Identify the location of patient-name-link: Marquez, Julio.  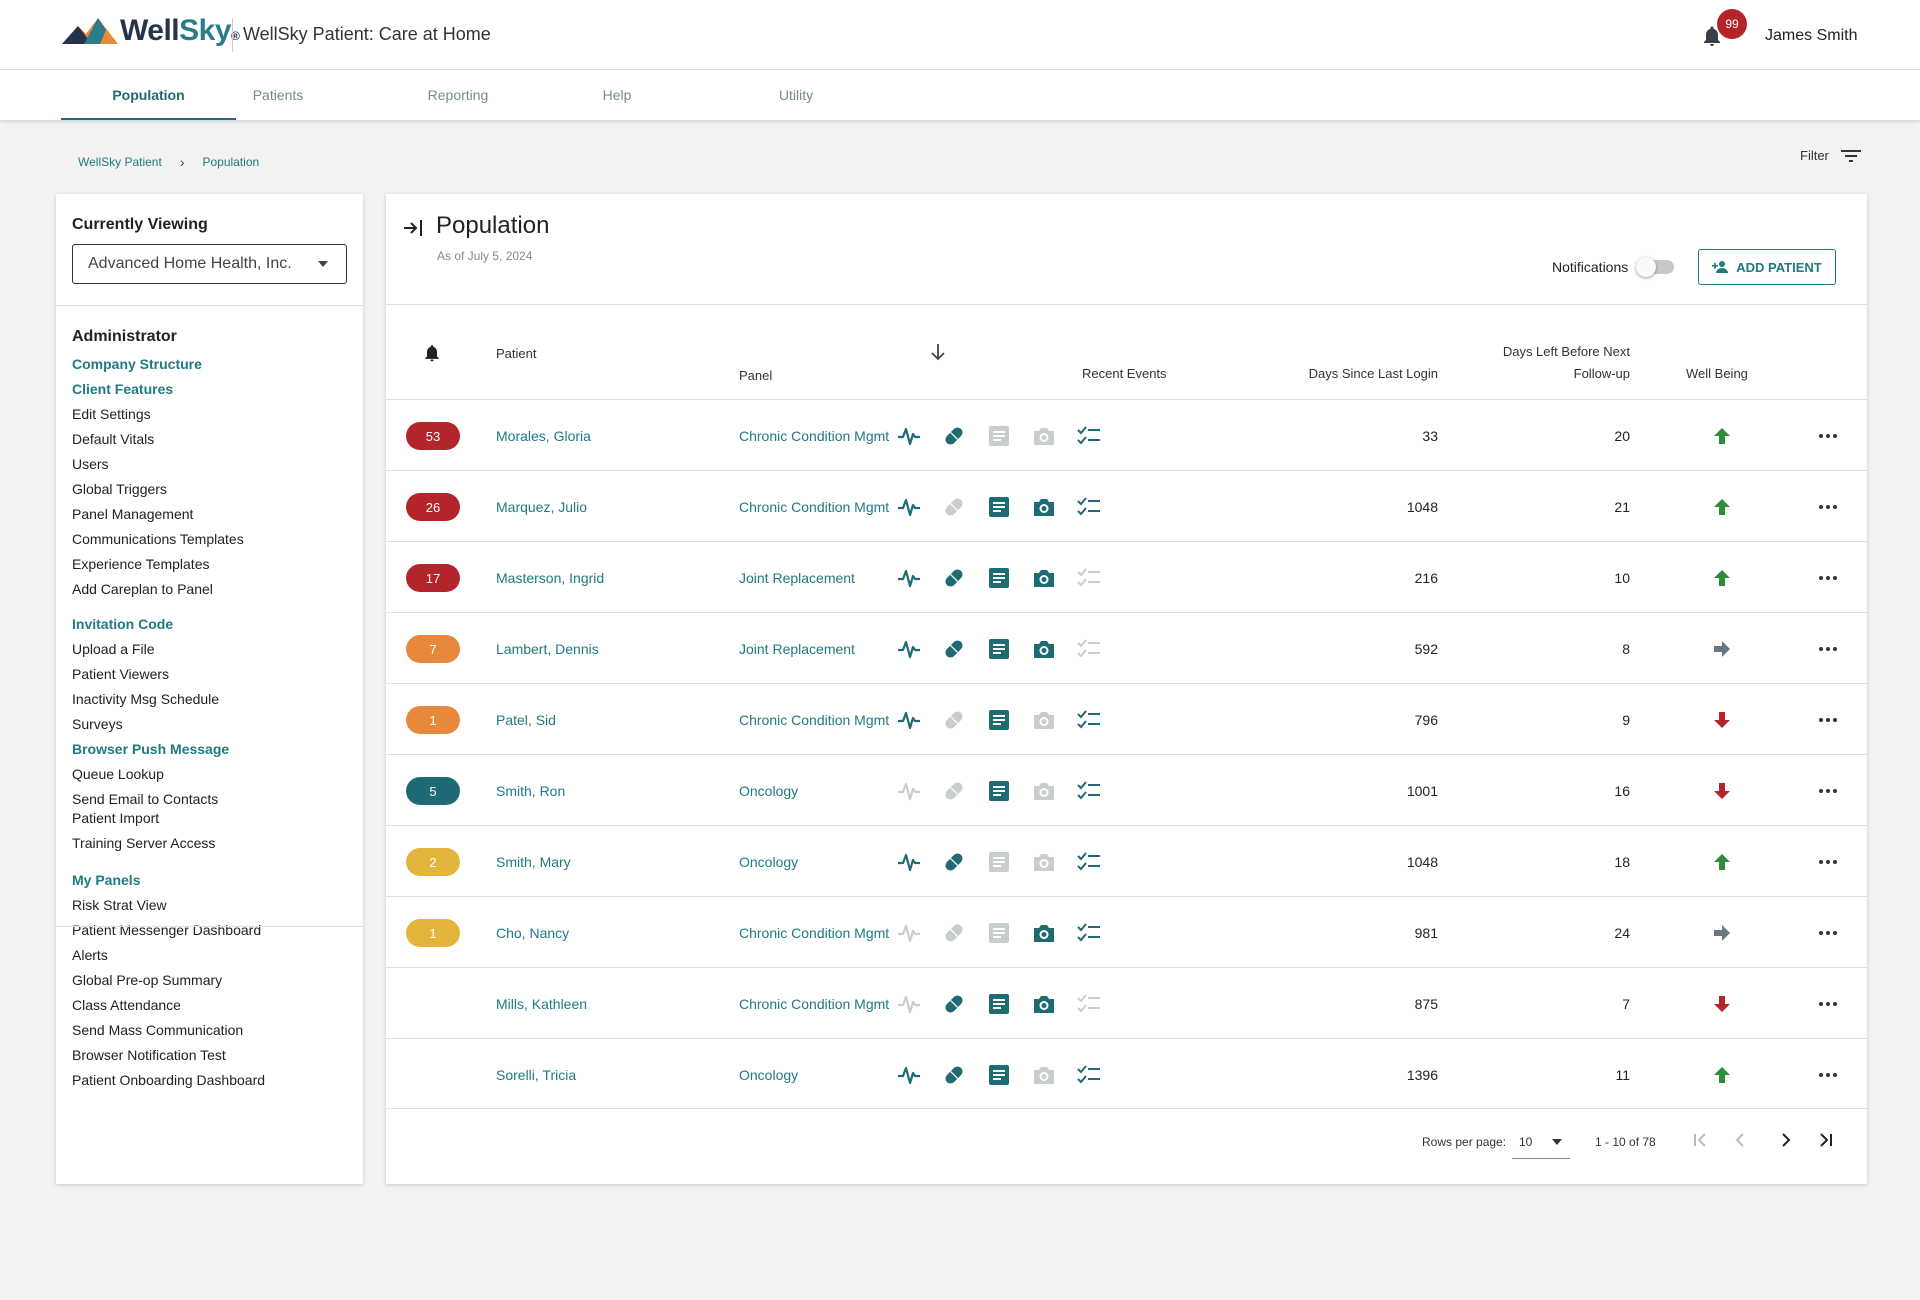
(542, 507).